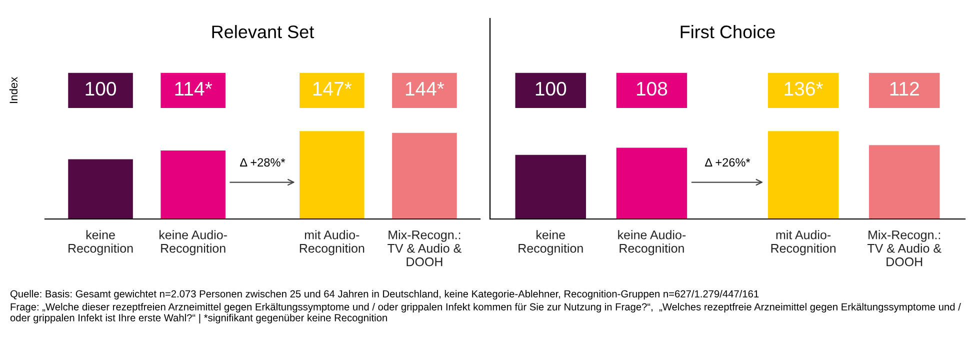  I want to click on annotation: Δ +28%*, so click(263, 162).